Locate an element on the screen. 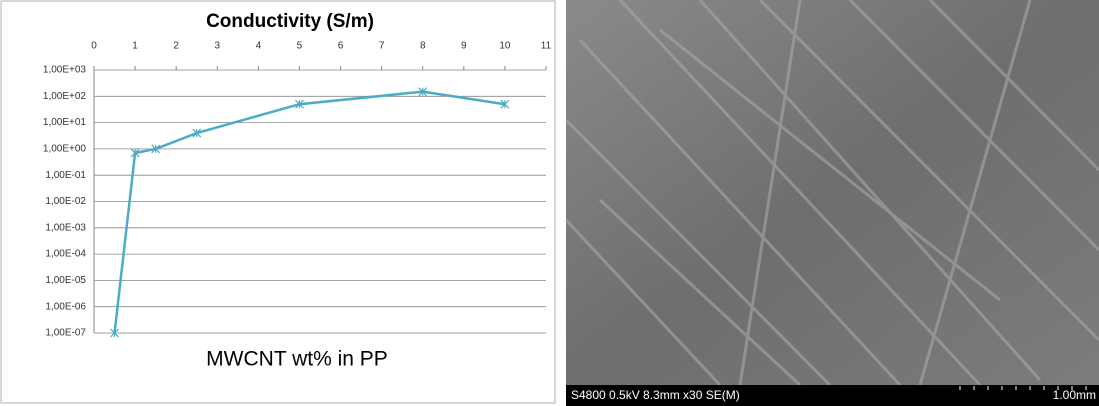  x-tick-label: 0 is located at coordinates (94, 46).